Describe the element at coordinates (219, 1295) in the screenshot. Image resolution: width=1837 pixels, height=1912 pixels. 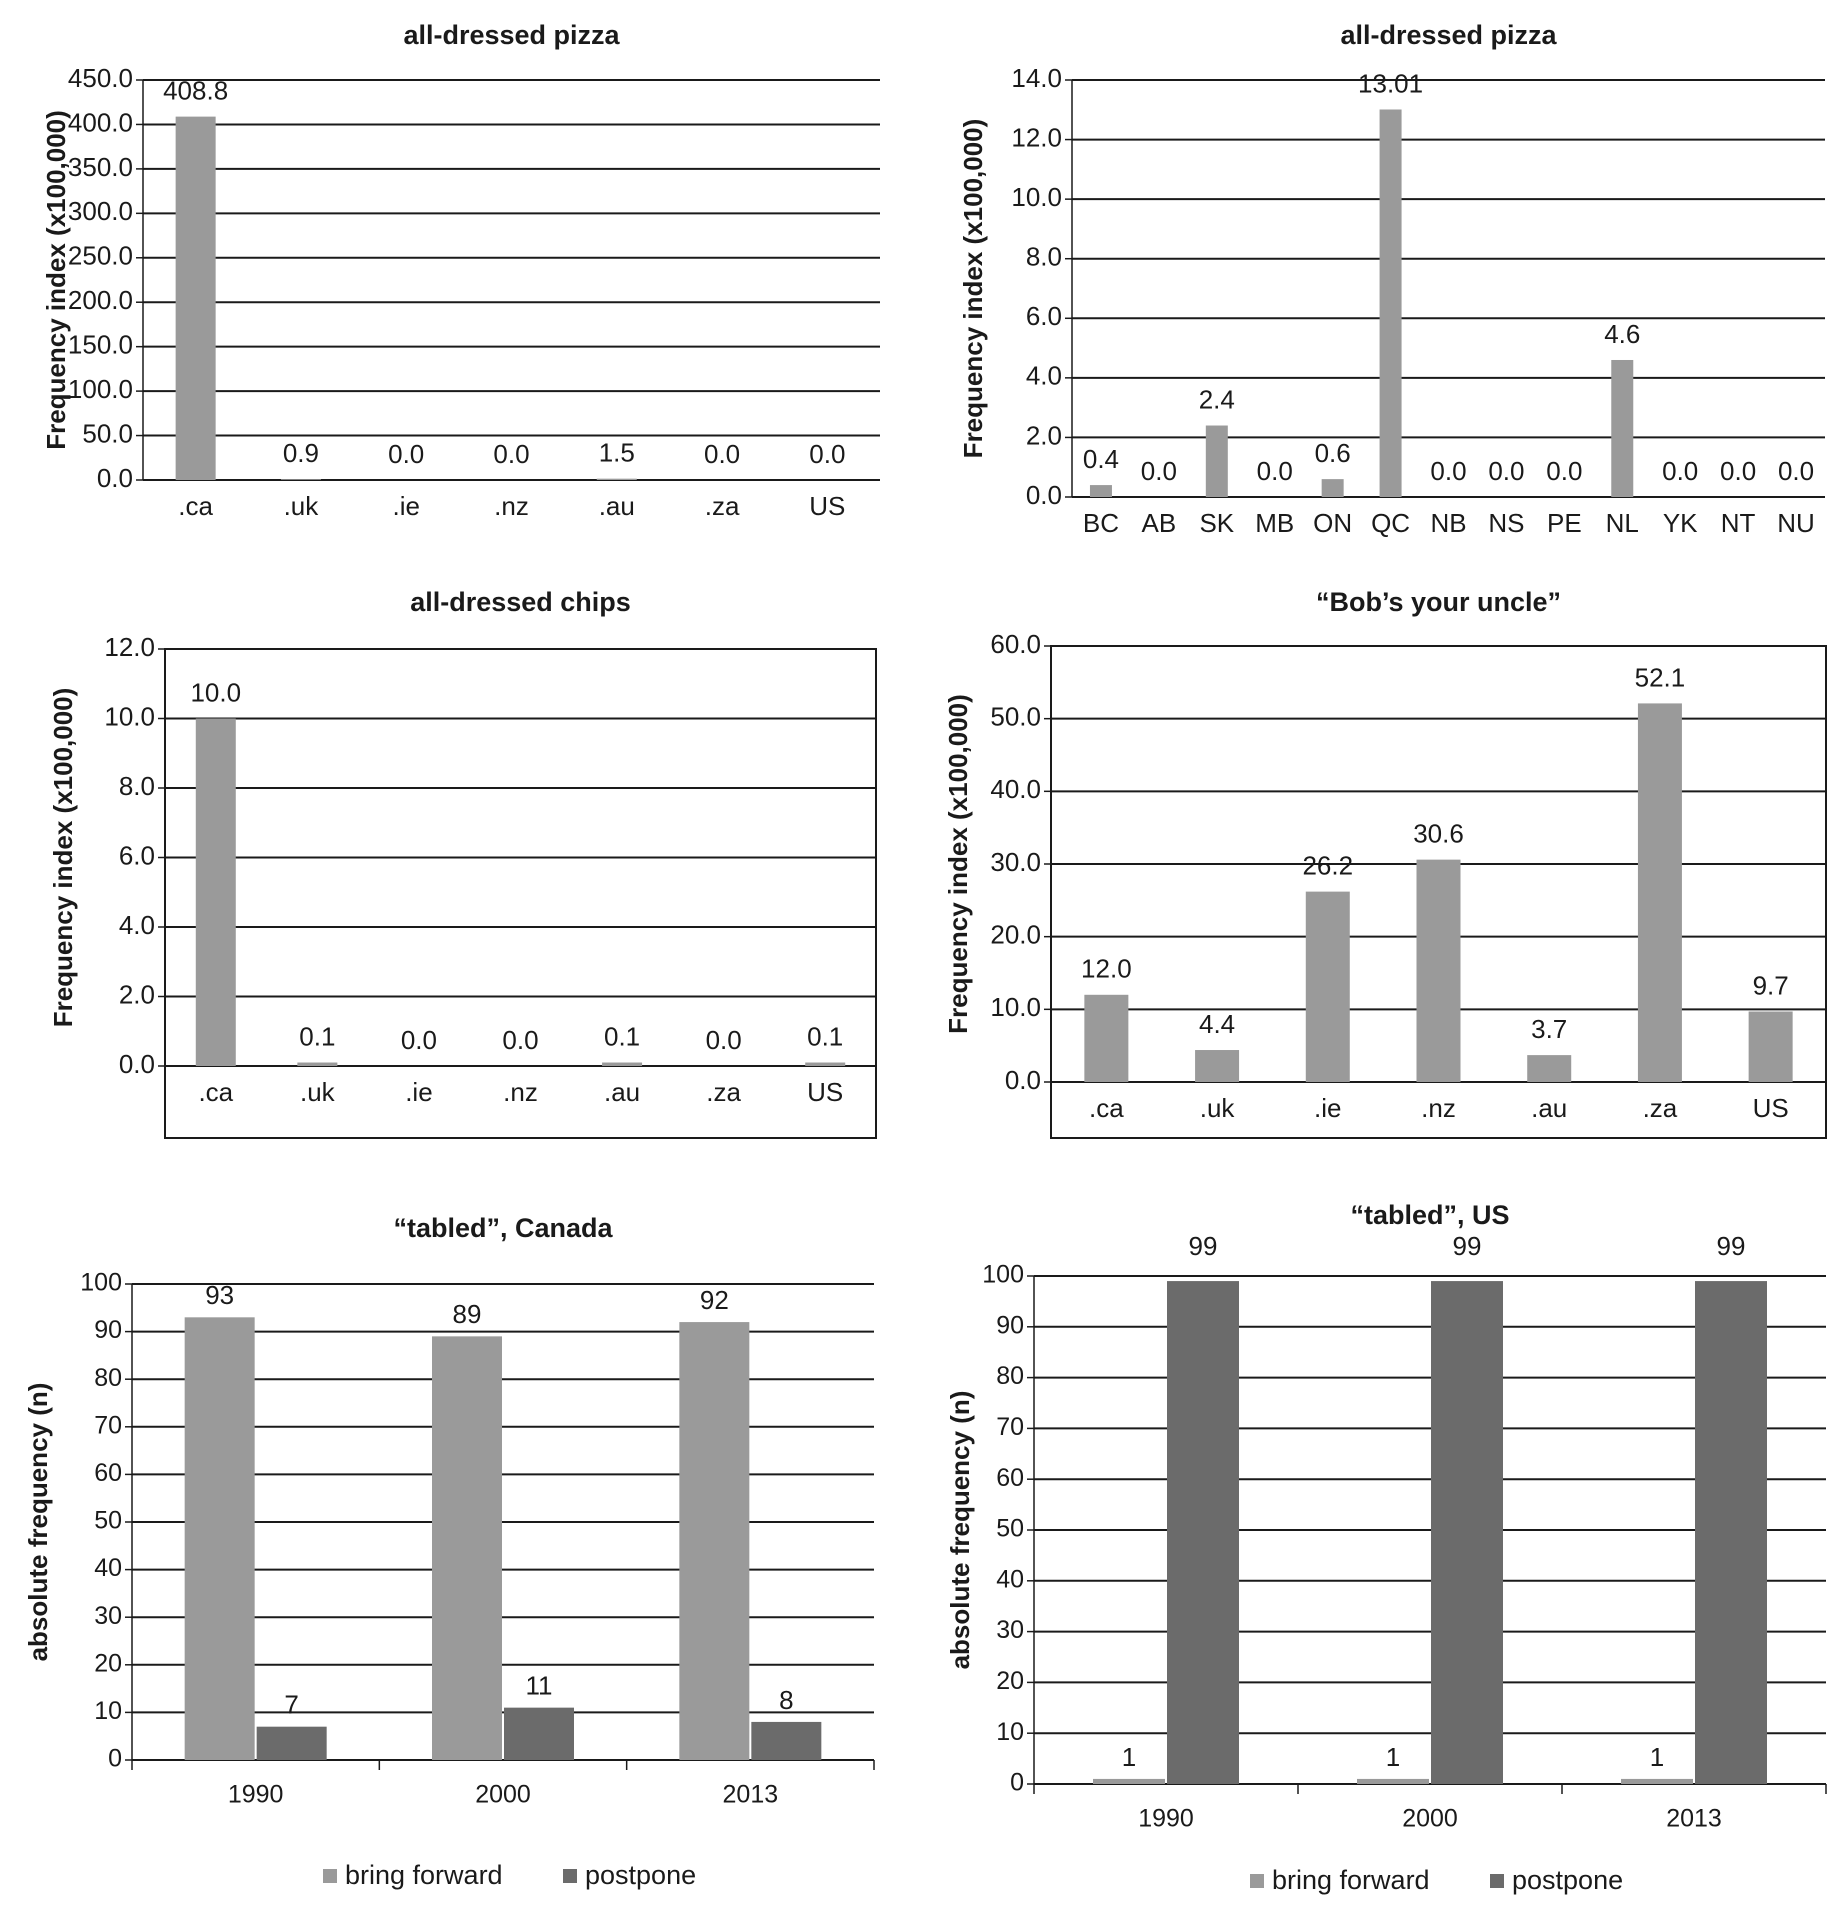
I see `data-label: 93` at that location.